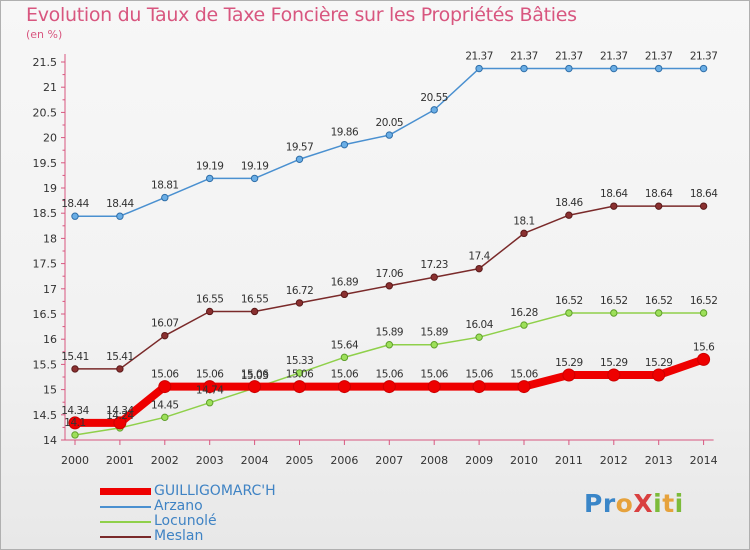 The width and height of the screenshot is (750, 550). Describe the element at coordinates (479, 325) in the screenshot. I see `data-label-locunole: 16.04` at that location.